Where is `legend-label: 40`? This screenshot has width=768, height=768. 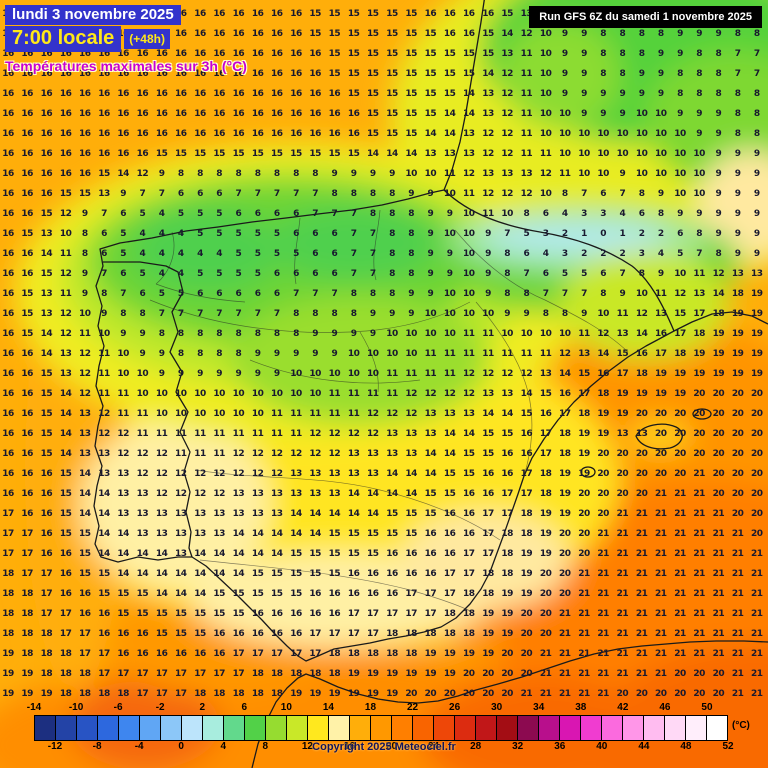
legend-label: 40 is located at coordinates (601, 746).